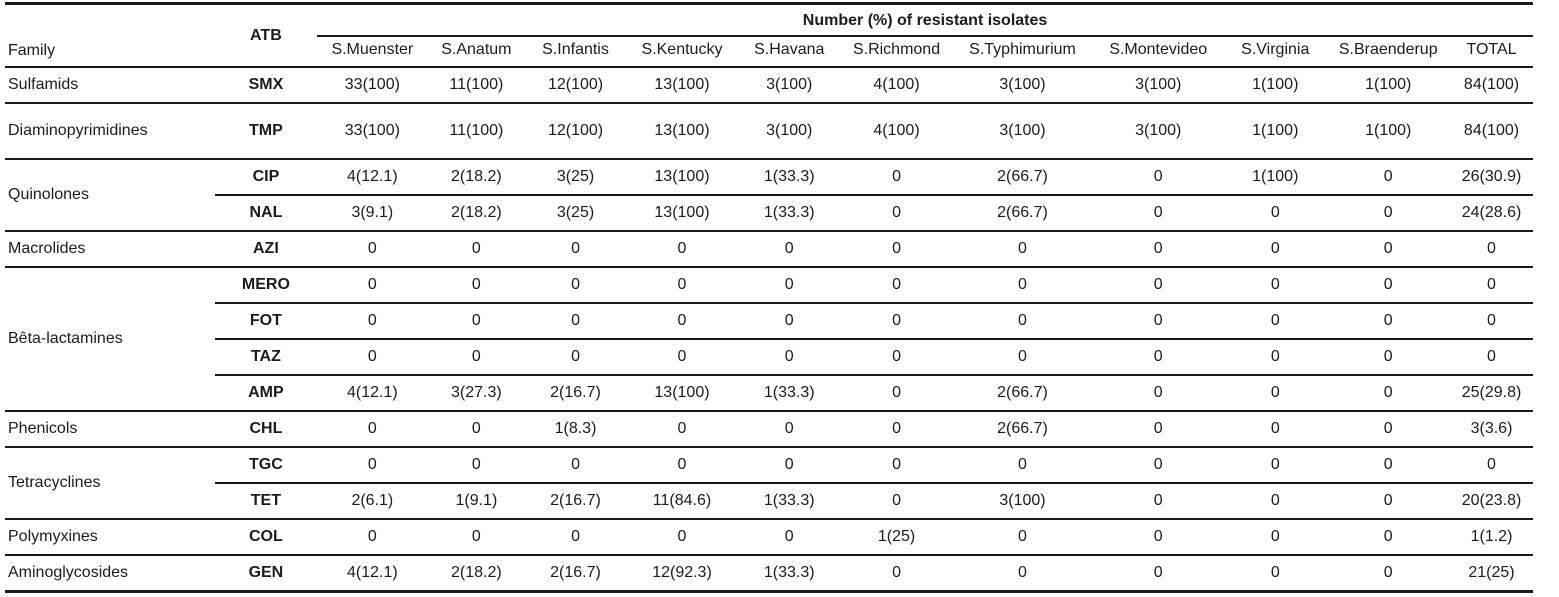 The height and width of the screenshot is (597, 1559). I want to click on resistance-value: 12(92.3), so click(682, 574).